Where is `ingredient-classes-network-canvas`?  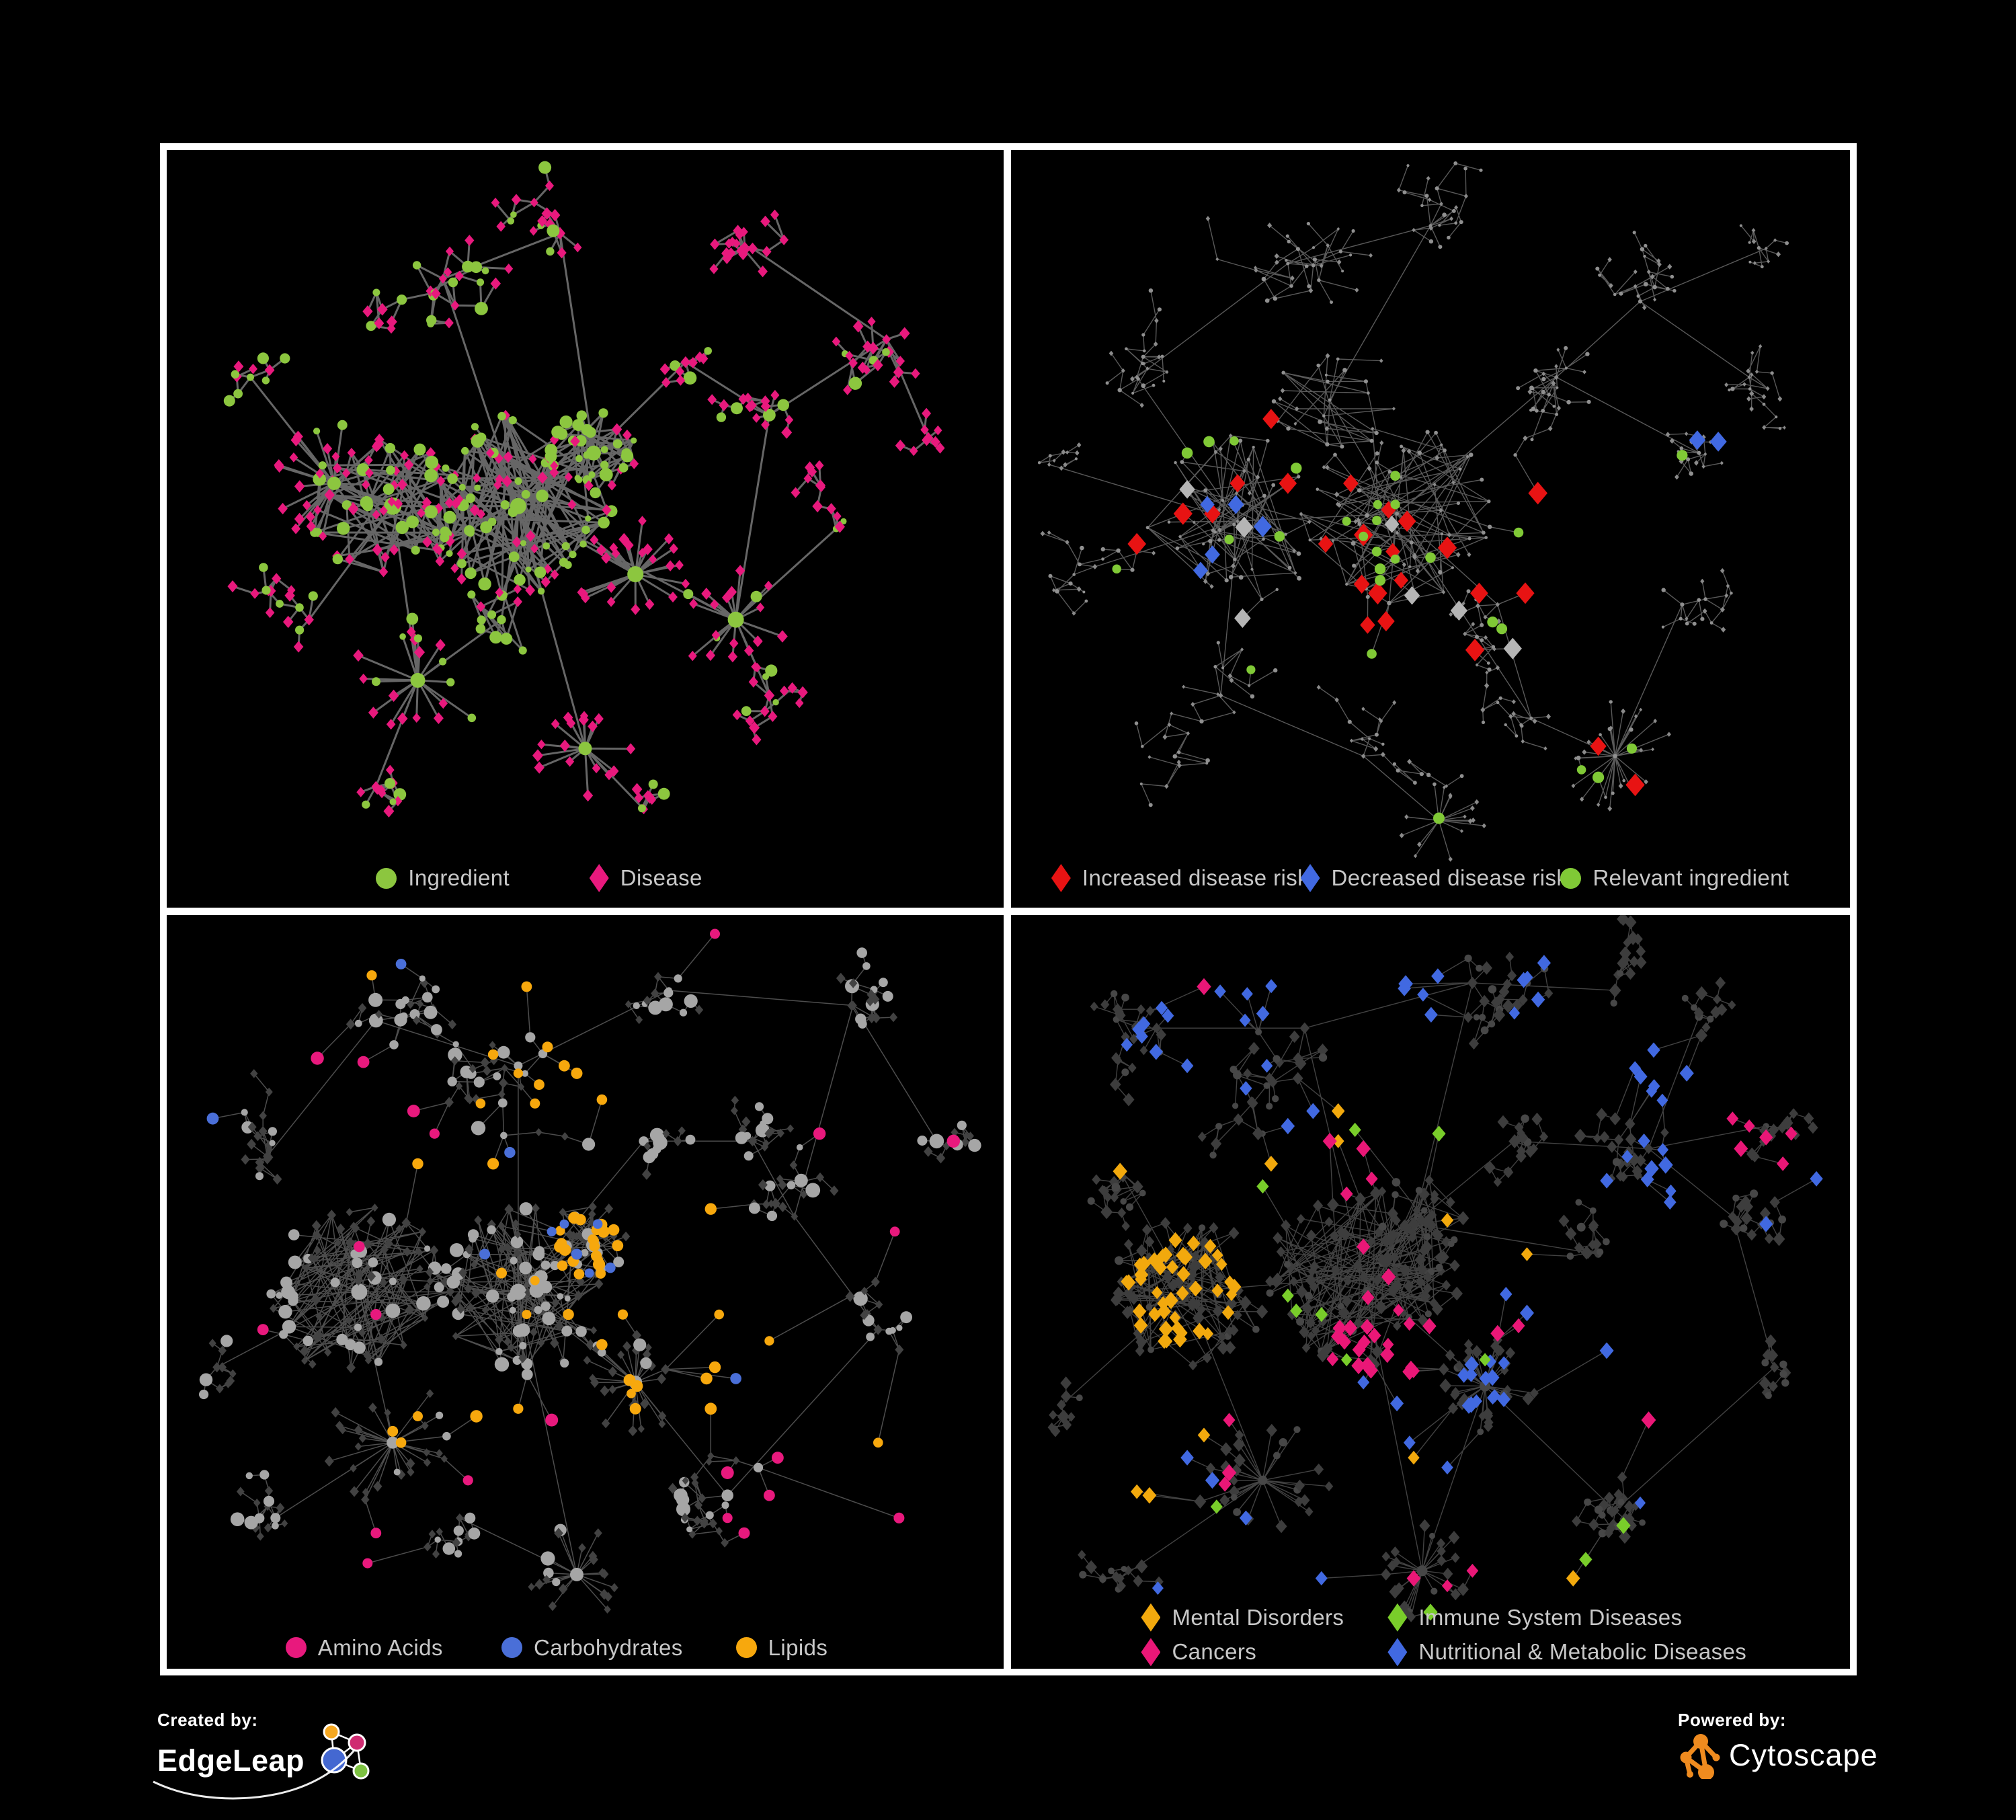
ingredient-classes-network-canvas is located at coordinates (590, 1271).